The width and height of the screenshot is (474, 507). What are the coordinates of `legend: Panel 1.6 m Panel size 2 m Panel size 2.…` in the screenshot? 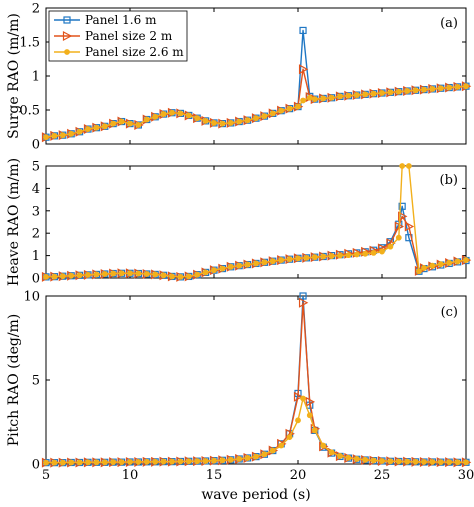 It's located at (118, 36).